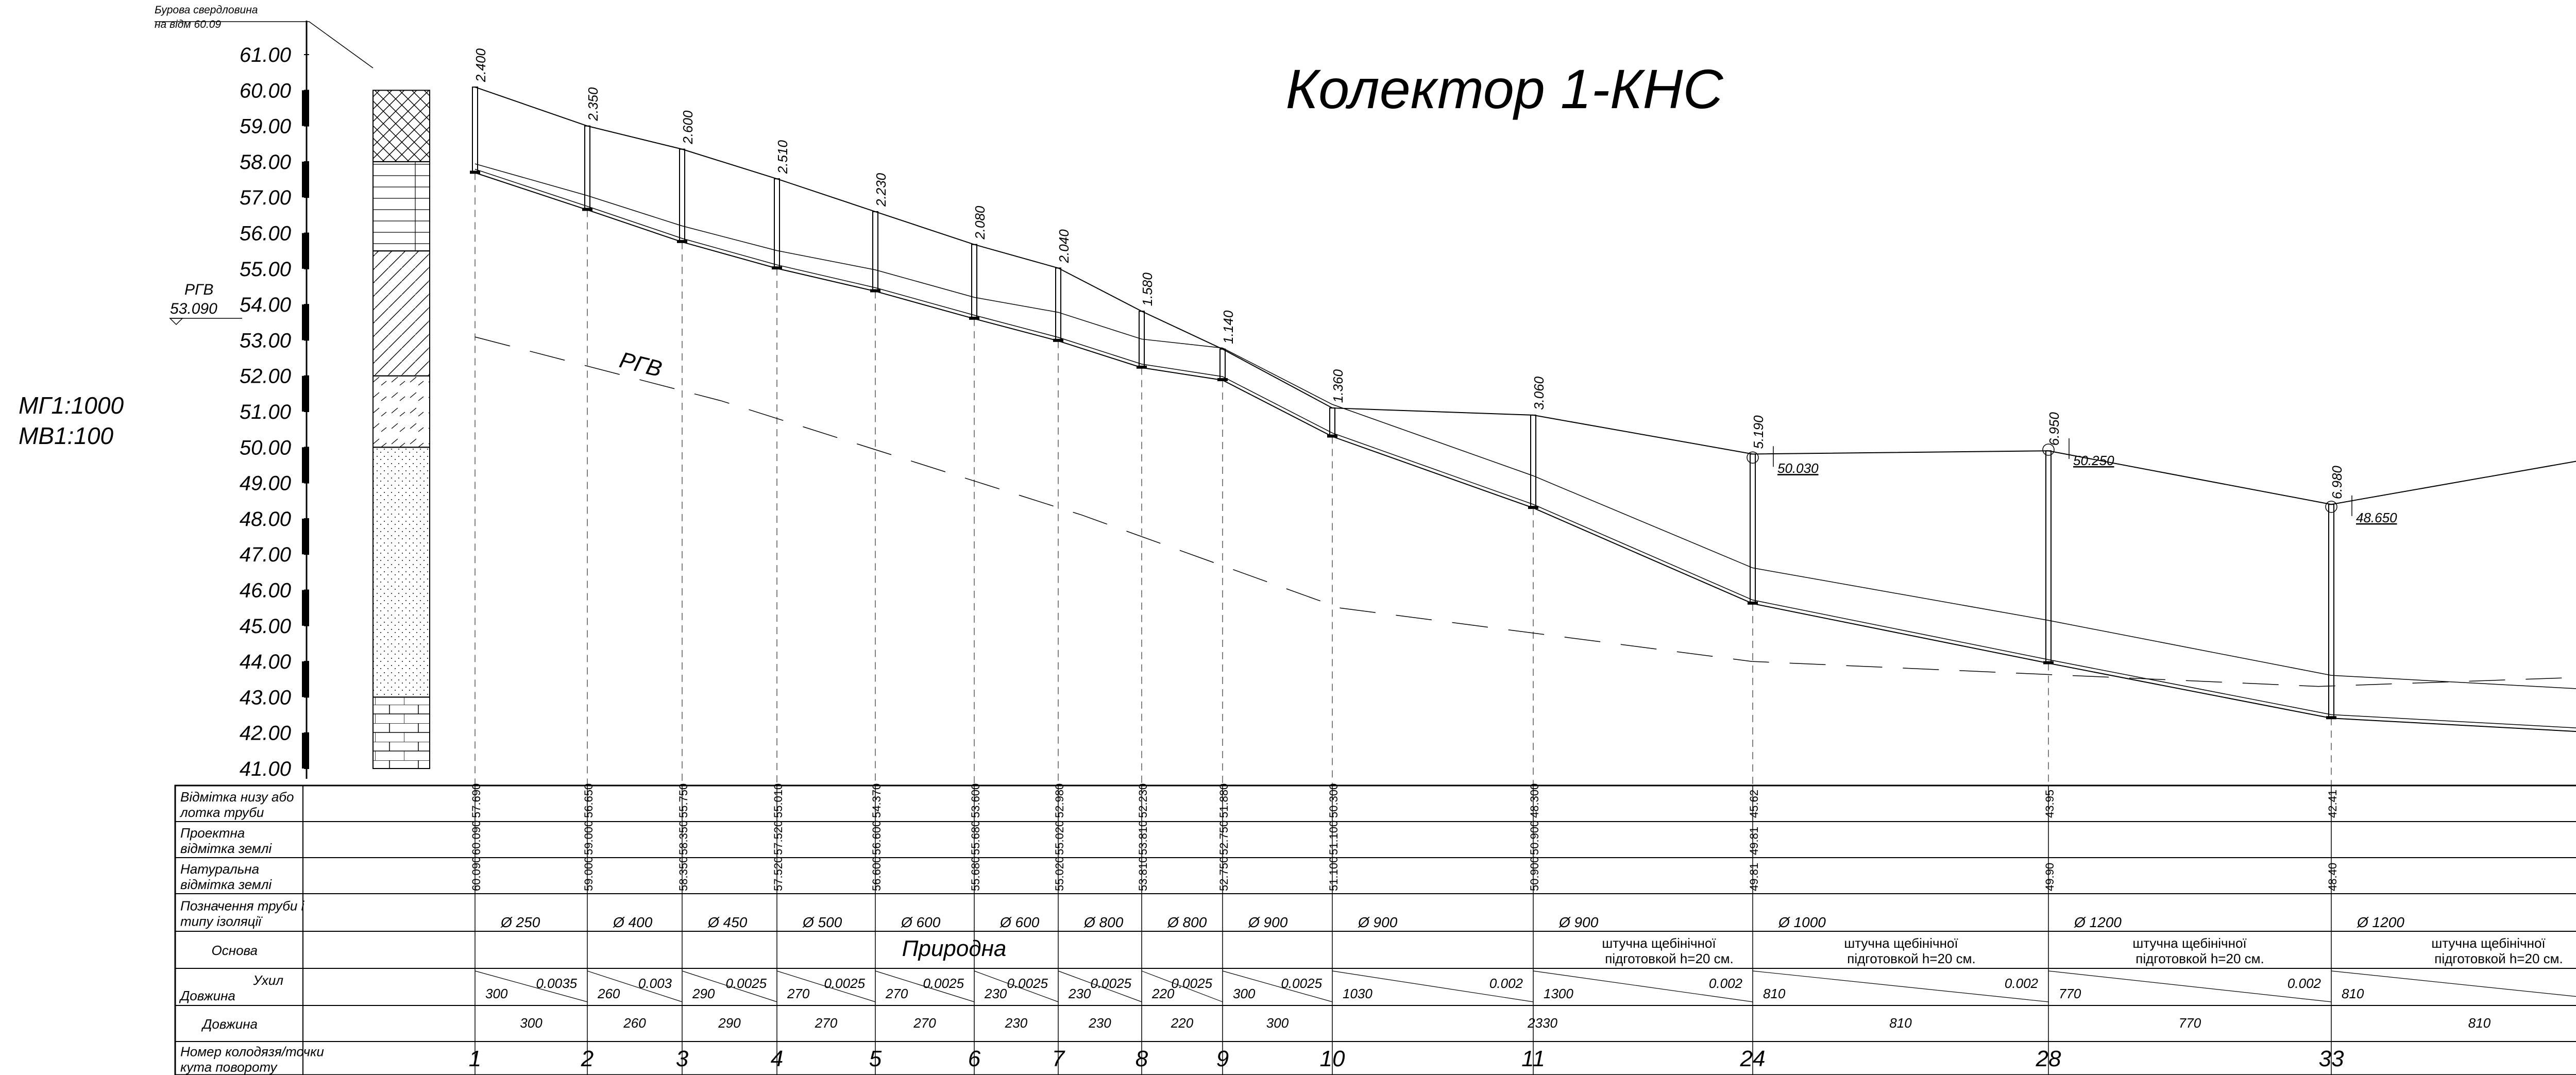  What do you see at coordinates (1244, 994) in the screenshot?
I see `segment-length: 300` at bounding box center [1244, 994].